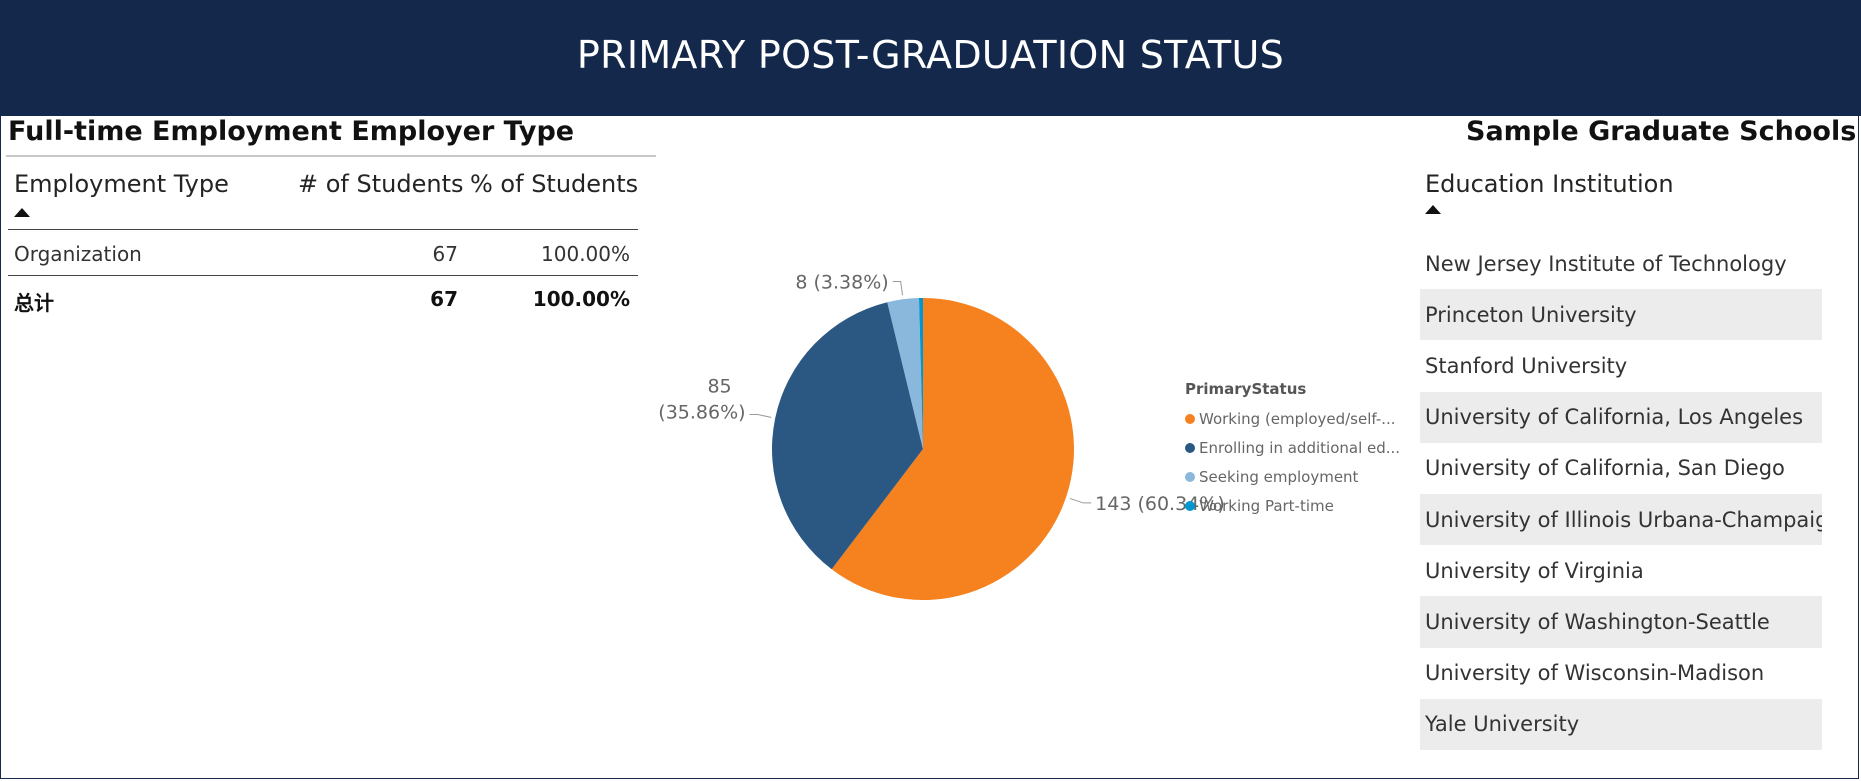 Image resolution: width=1861 pixels, height=781 pixels. Describe the element at coordinates (1526, 365) in the screenshot. I see `list-item: Stanford University` at that location.